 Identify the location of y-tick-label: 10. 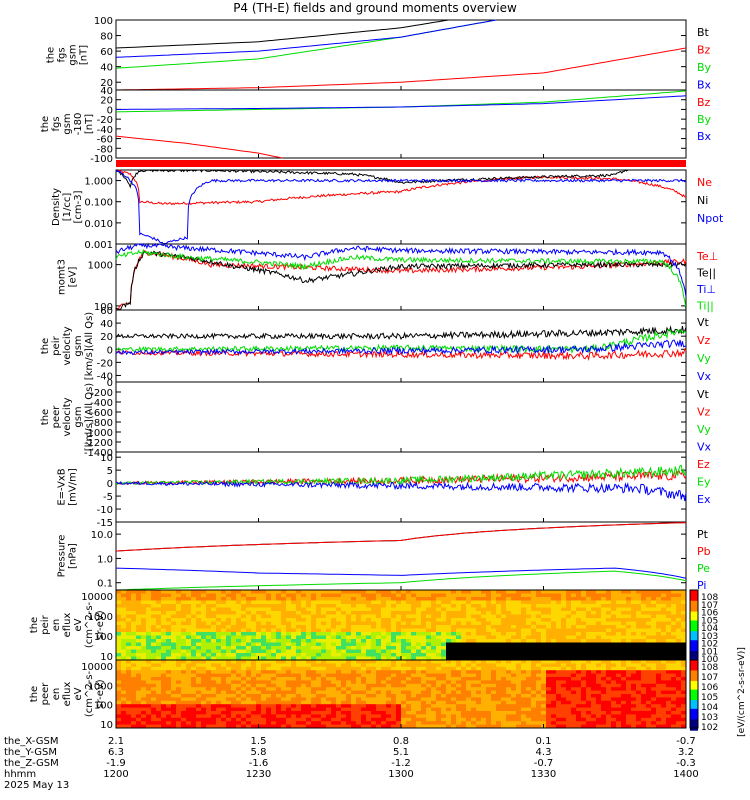
(106, 458).